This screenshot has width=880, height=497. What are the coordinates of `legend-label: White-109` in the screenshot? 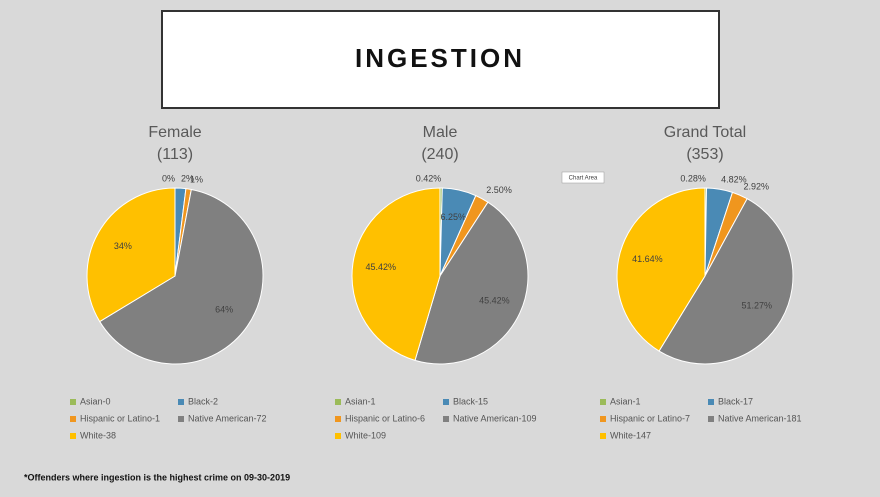 It's located at (365, 435).